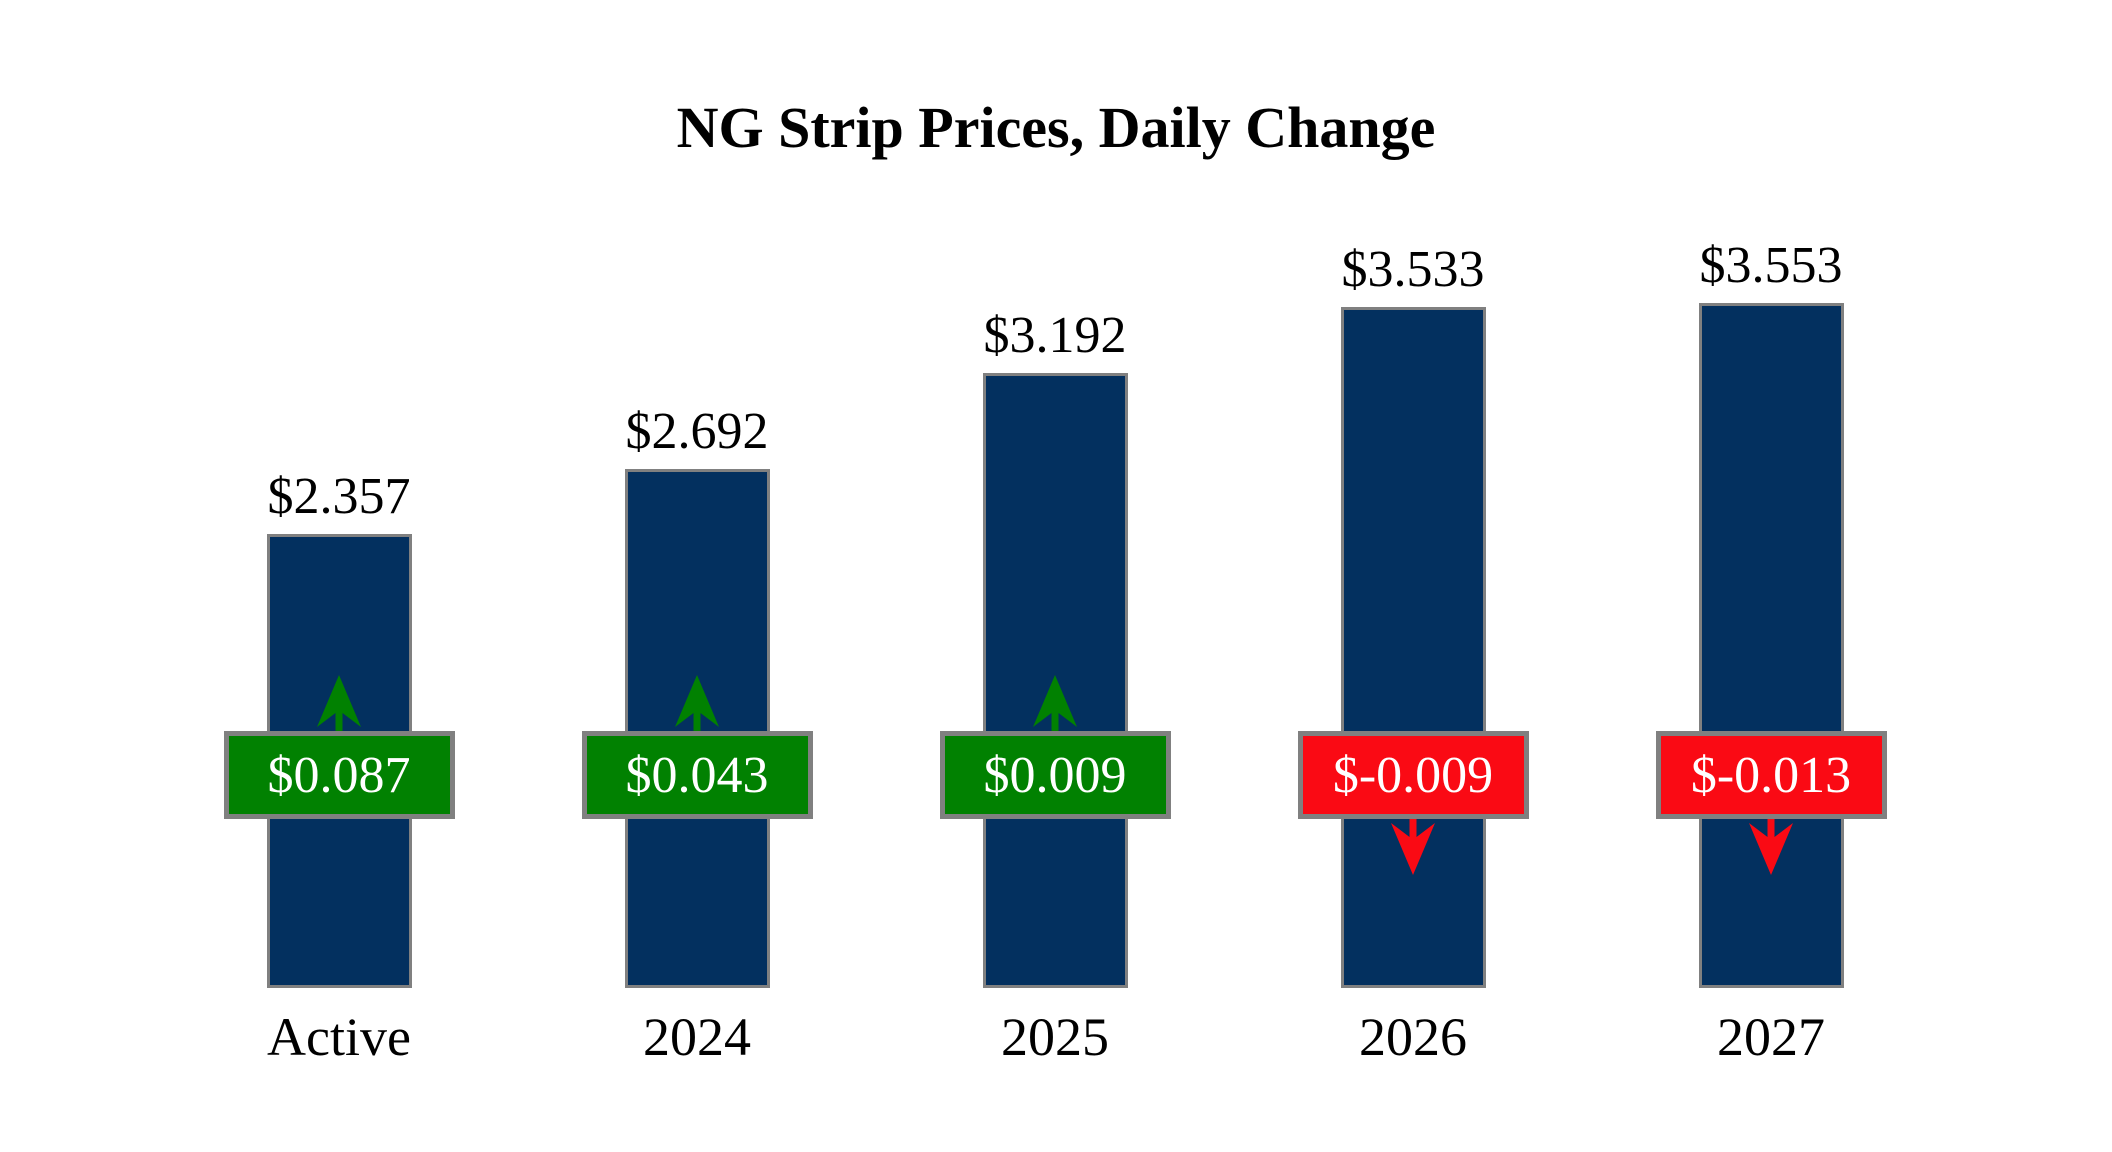 This screenshot has width=2112, height=1152. I want to click on x-axis-label-2024: 2024, so click(697, 1037).